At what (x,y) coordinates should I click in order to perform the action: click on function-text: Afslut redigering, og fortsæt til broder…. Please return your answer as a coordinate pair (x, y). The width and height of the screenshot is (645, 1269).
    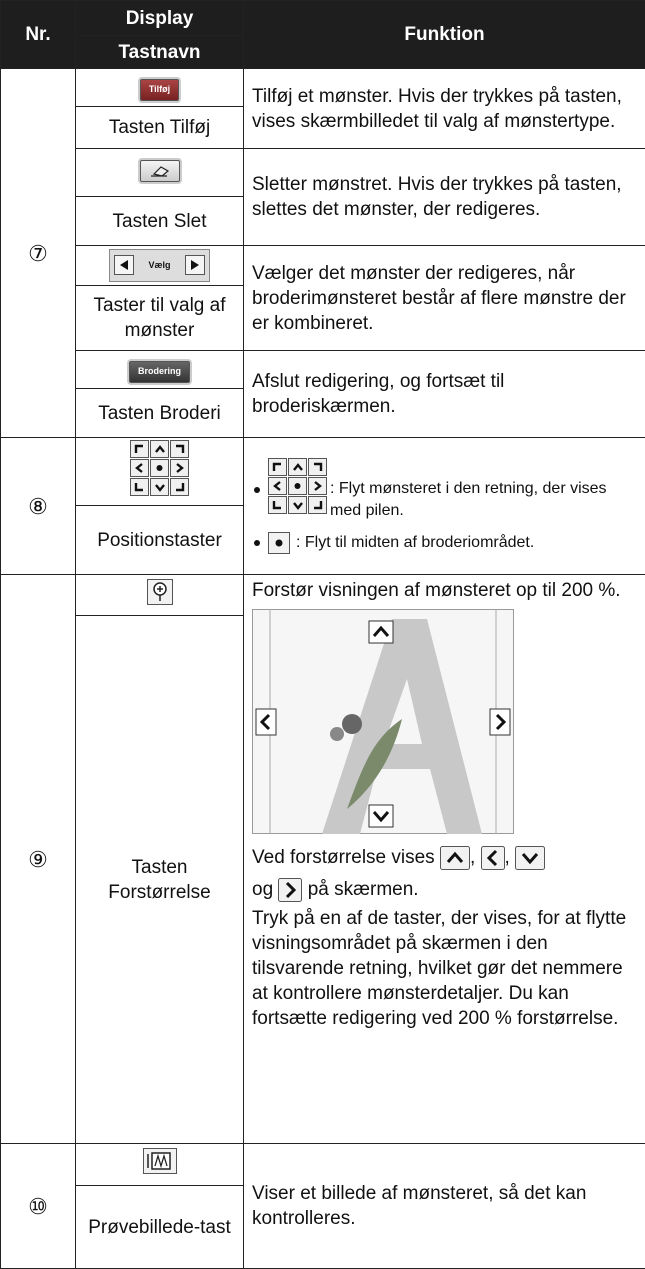
    Looking at the image, I should click on (444, 394).